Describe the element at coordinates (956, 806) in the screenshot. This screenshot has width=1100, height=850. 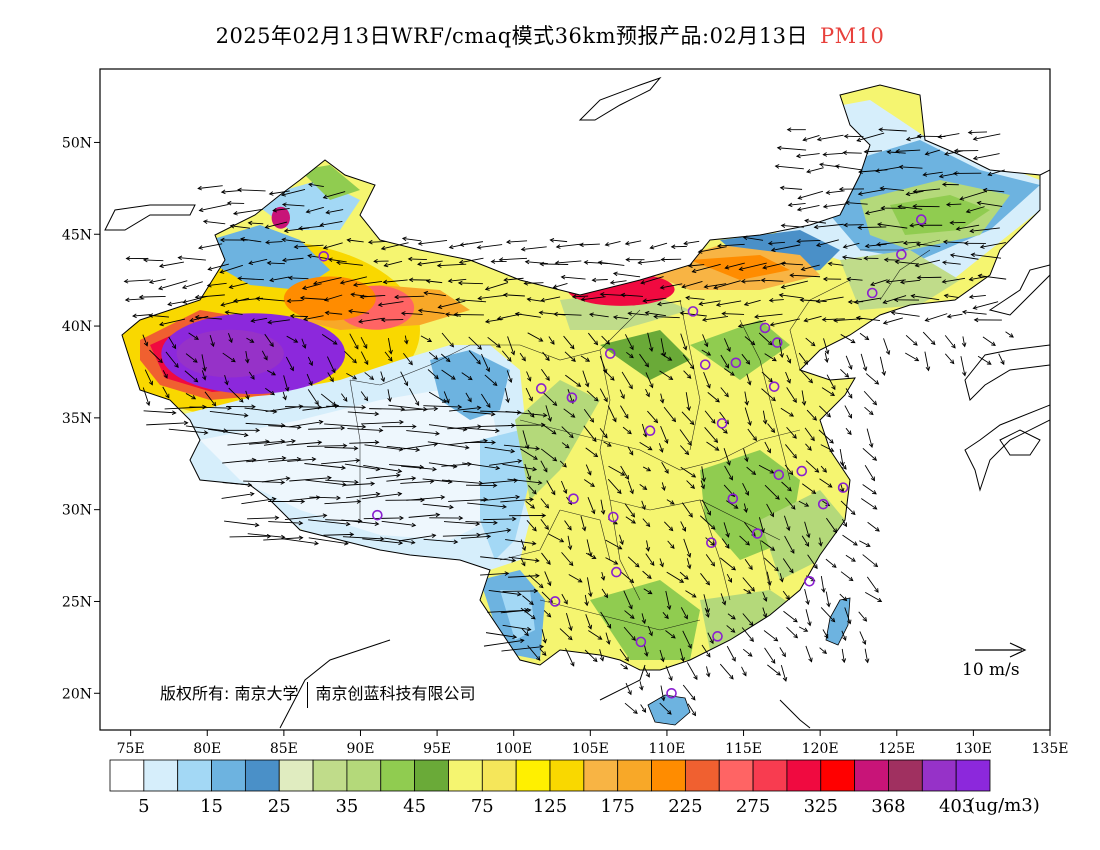
I see `colorbar-label: 403` at that location.